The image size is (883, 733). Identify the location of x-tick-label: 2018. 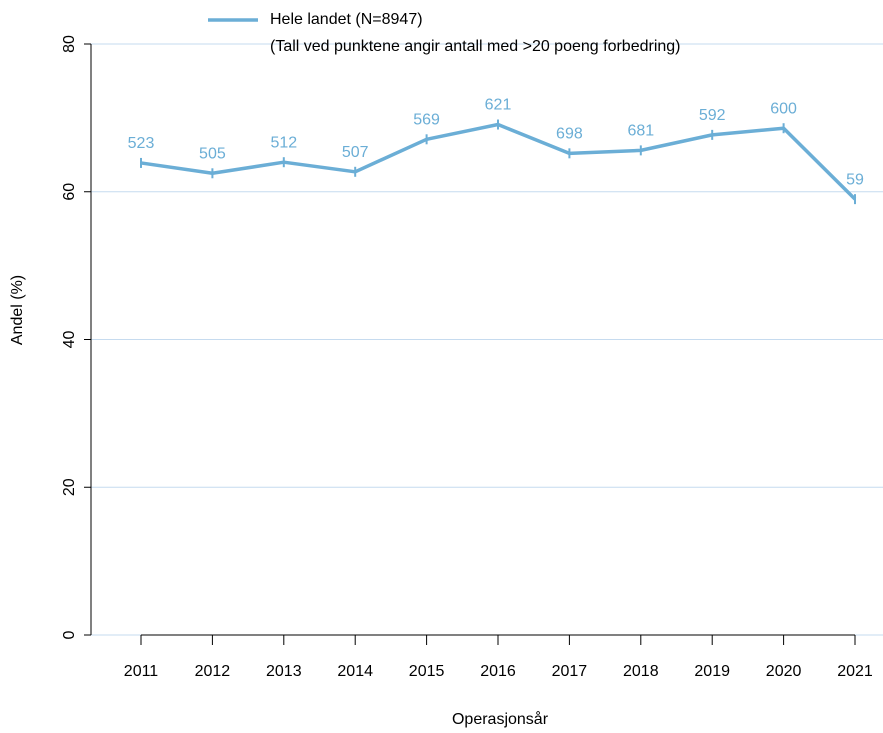
(641, 671).